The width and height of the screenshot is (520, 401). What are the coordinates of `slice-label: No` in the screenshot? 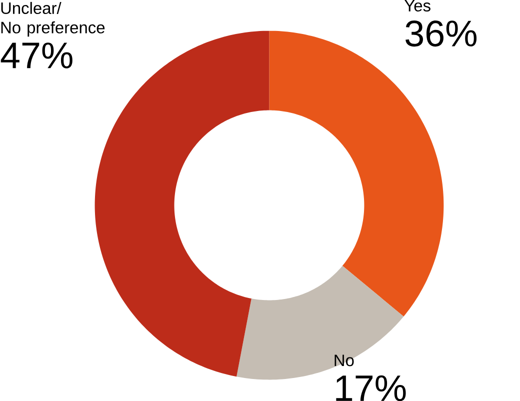 It's located at (344, 360).